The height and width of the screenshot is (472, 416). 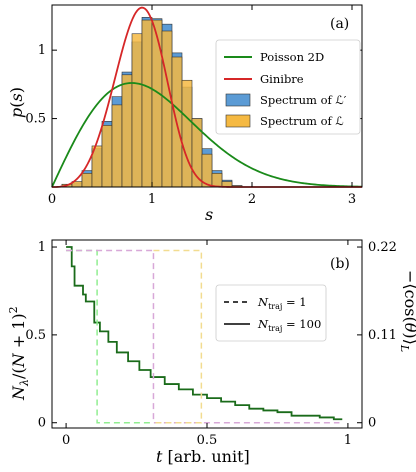 What do you see at coordinates (238, 100) in the screenshot?
I see `legend-lprime-swatch` at bounding box center [238, 100].